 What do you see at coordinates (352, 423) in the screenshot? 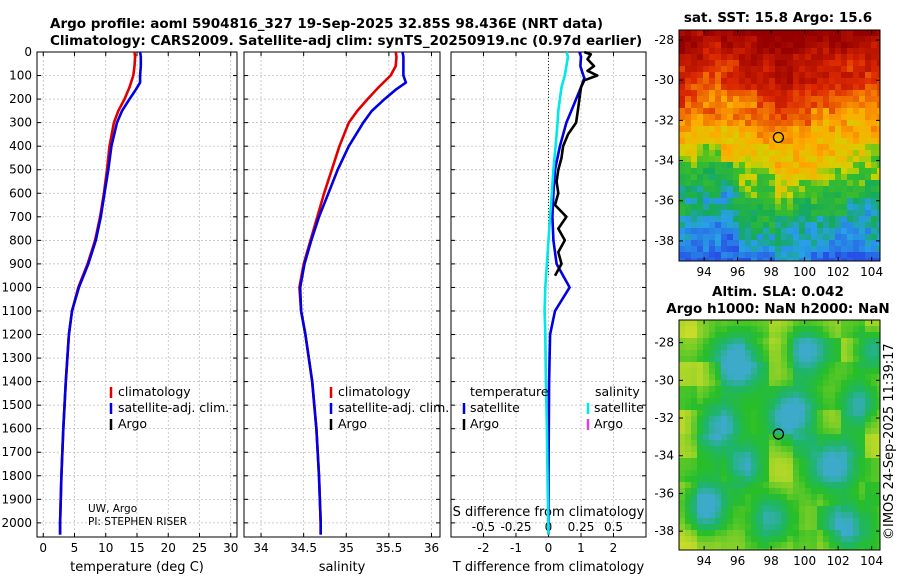
I see `legend-argo: Argo` at bounding box center [352, 423].